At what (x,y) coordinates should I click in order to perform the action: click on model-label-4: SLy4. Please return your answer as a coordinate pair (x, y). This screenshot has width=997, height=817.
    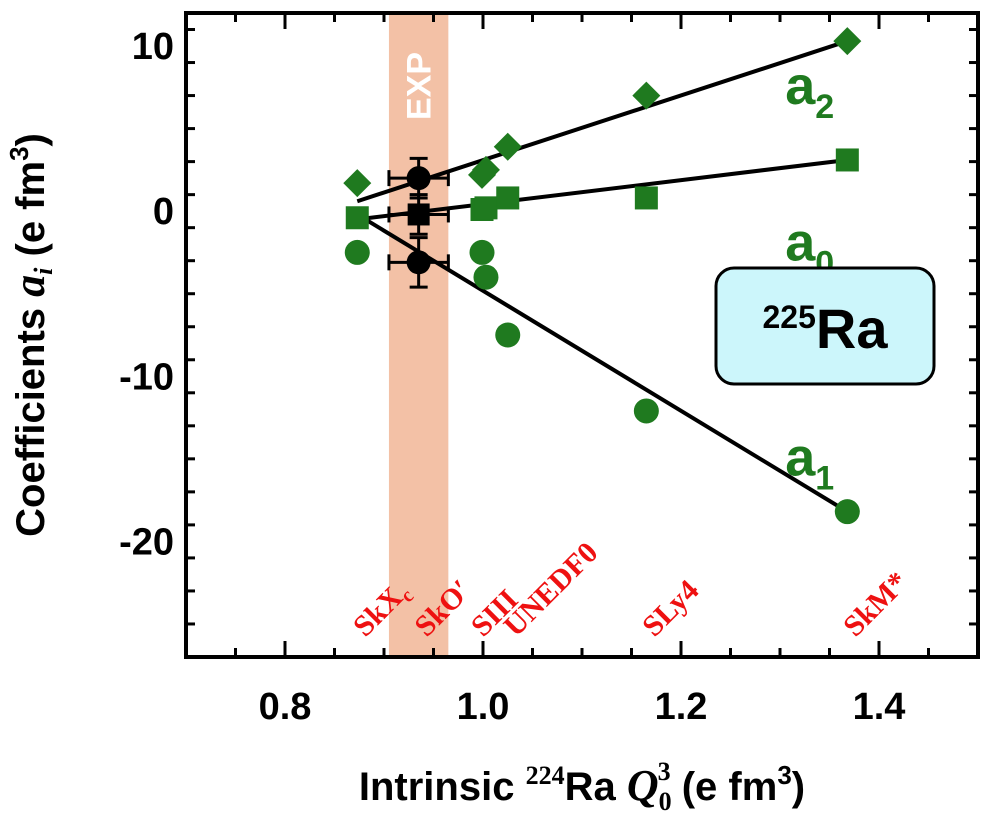
    Looking at the image, I should click on (670, 608).